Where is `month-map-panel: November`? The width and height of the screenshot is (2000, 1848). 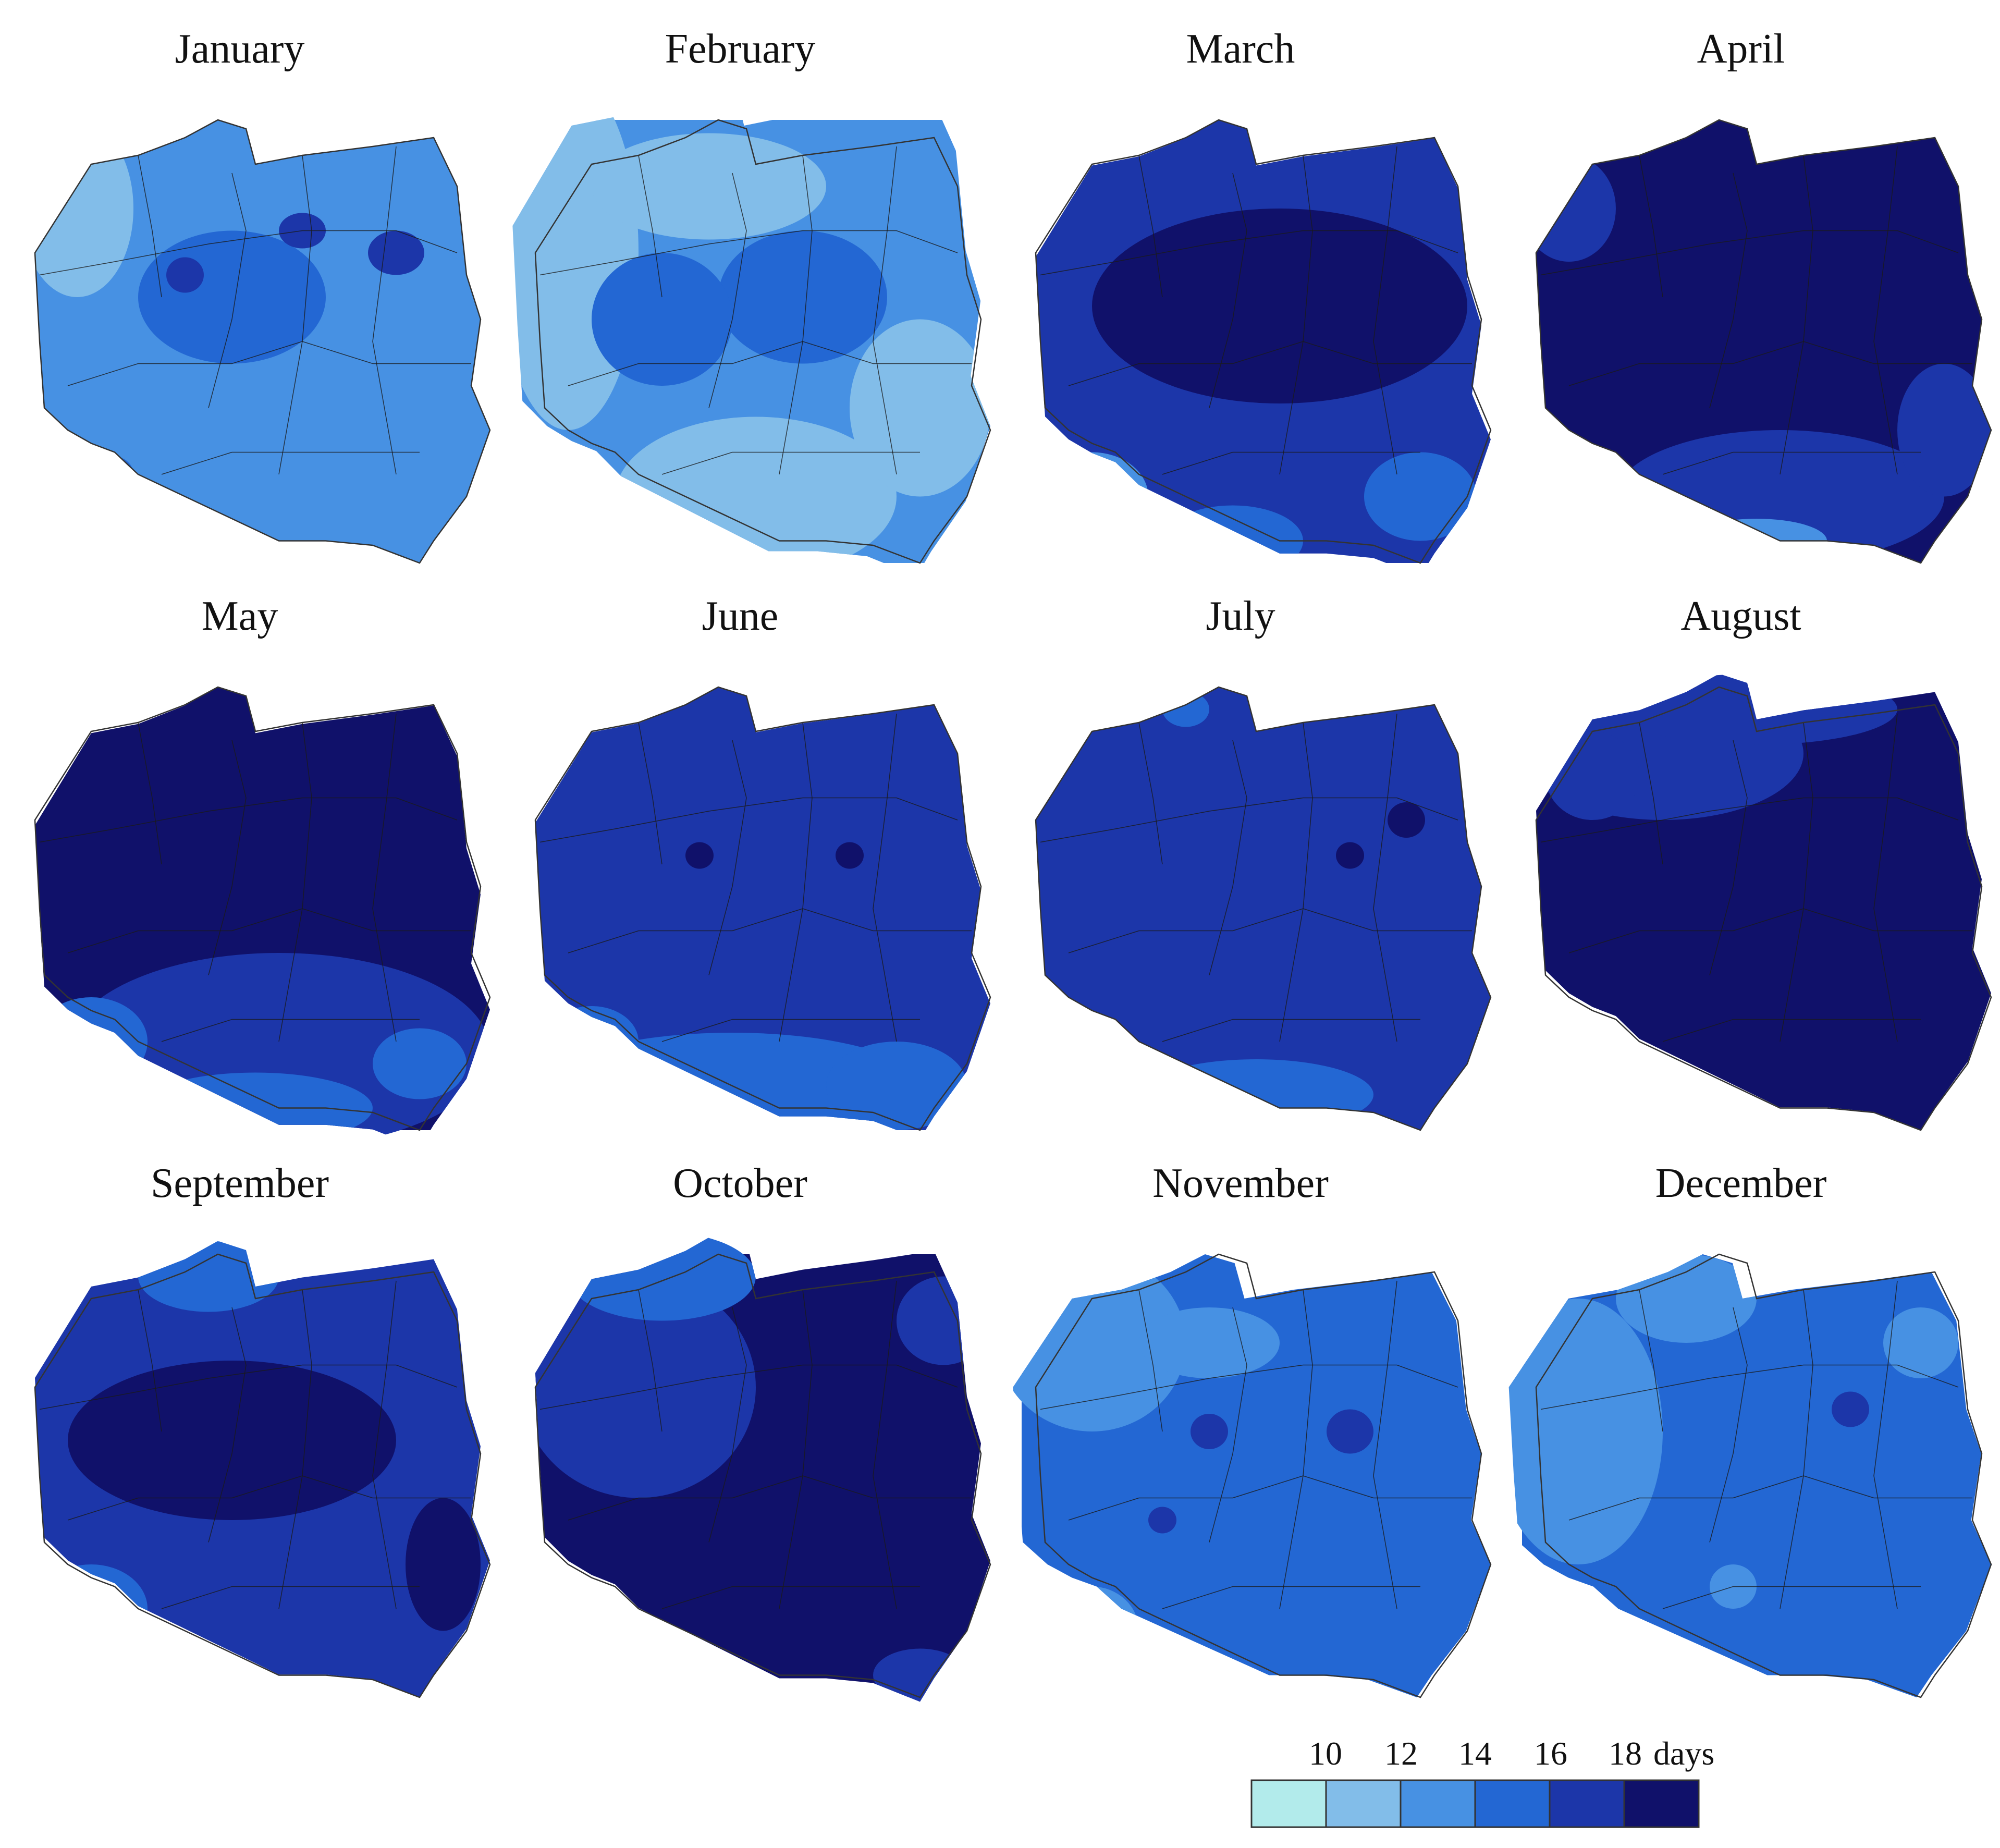
month-map-panel: November is located at coordinates (1244, 1428).